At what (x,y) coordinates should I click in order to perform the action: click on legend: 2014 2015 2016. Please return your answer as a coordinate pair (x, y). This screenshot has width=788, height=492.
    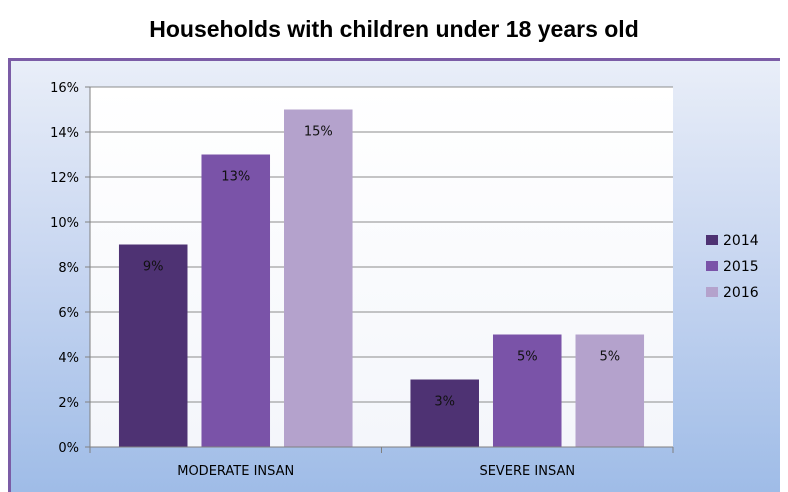
    Looking at the image, I should click on (732, 267).